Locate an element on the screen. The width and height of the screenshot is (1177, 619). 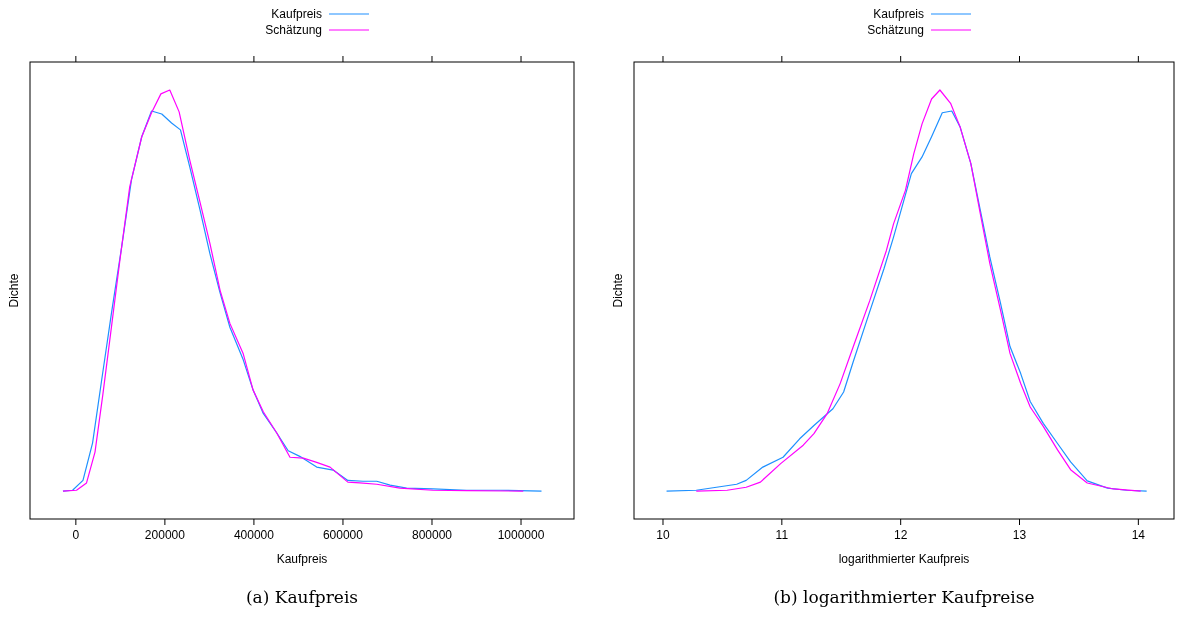
x-tick-label: 10 is located at coordinates (663, 535).